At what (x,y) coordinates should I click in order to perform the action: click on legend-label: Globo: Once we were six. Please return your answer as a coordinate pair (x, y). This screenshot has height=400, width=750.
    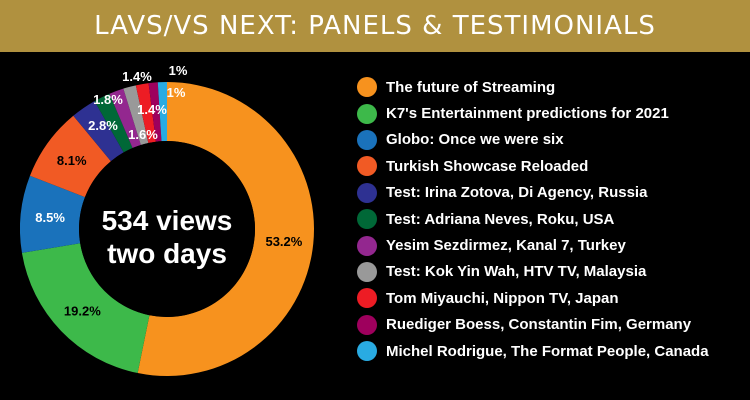
    Looking at the image, I should click on (475, 140).